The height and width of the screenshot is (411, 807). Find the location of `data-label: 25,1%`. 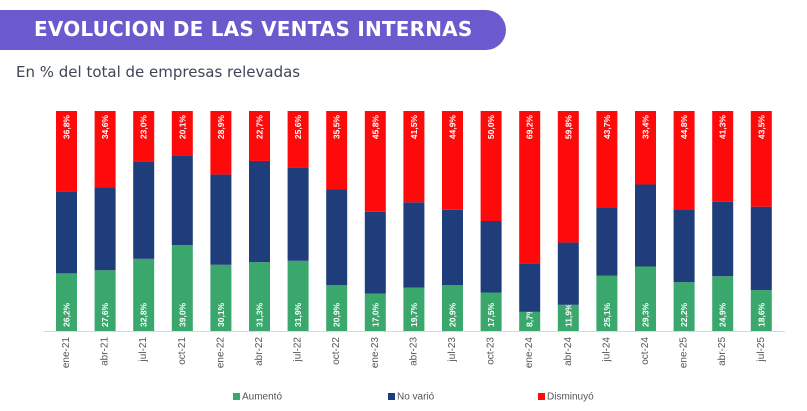

data-label: 25,1% is located at coordinates (607, 314).